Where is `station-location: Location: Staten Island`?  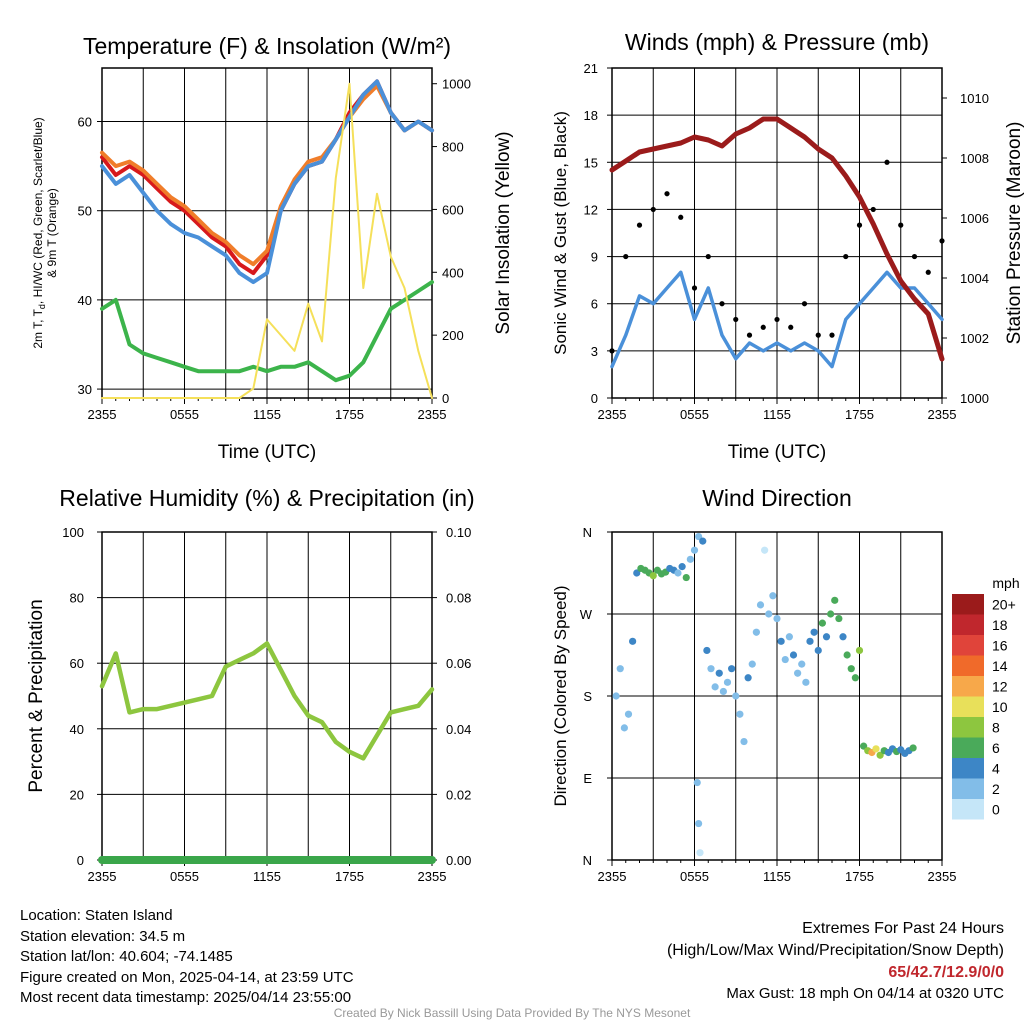 station-location: Location: Staten Island is located at coordinates (96, 915).